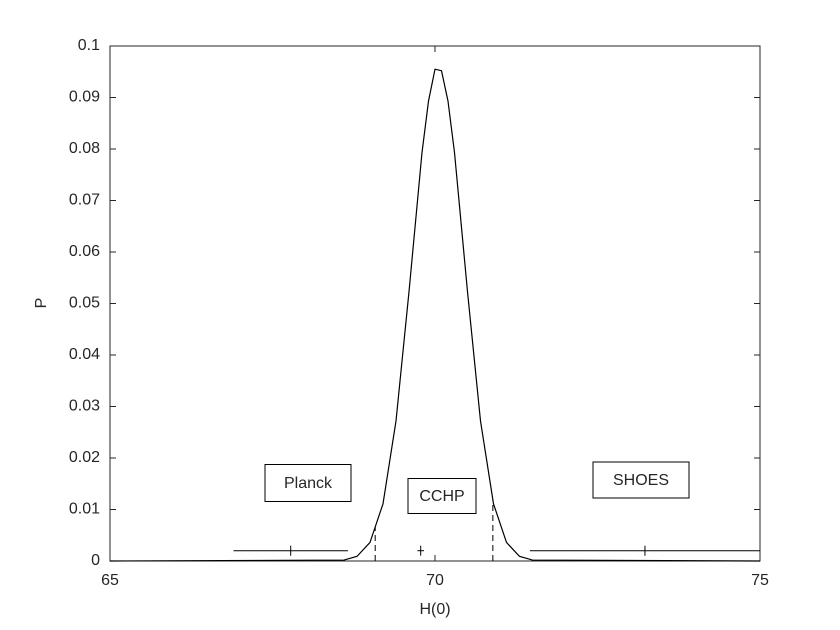 This screenshot has width=840, height=630. I want to click on annotation-label: Planck, so click(308, 483).